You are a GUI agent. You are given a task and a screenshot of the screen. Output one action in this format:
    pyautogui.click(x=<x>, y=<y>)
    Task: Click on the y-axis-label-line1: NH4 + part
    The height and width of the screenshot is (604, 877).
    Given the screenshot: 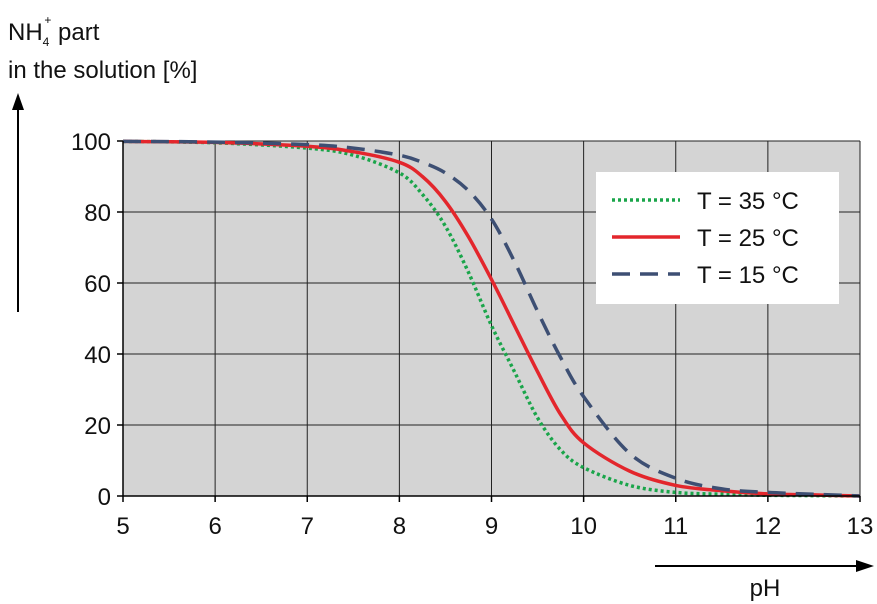 What is the action you would take?
    pyautogui.click(x=54, y=31)
    